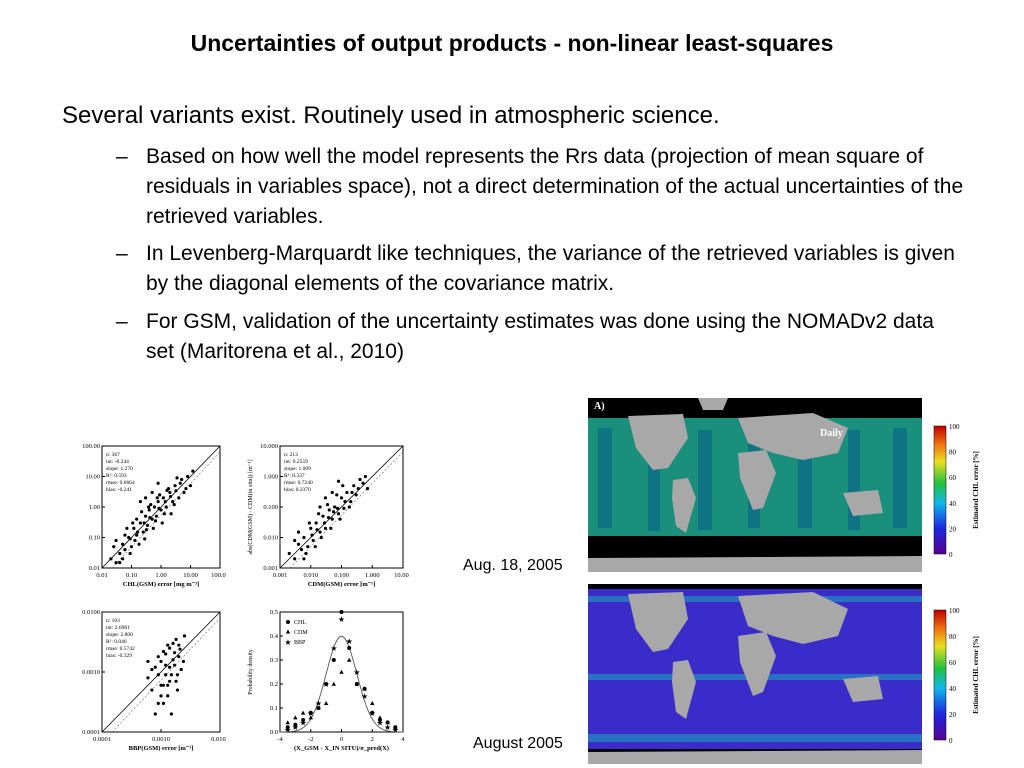 The image size is (1024, 768). What do you see at coordinates (161, 672) in the screenshot?
I see `one-to-one-line` at bounding box center [161, 672].